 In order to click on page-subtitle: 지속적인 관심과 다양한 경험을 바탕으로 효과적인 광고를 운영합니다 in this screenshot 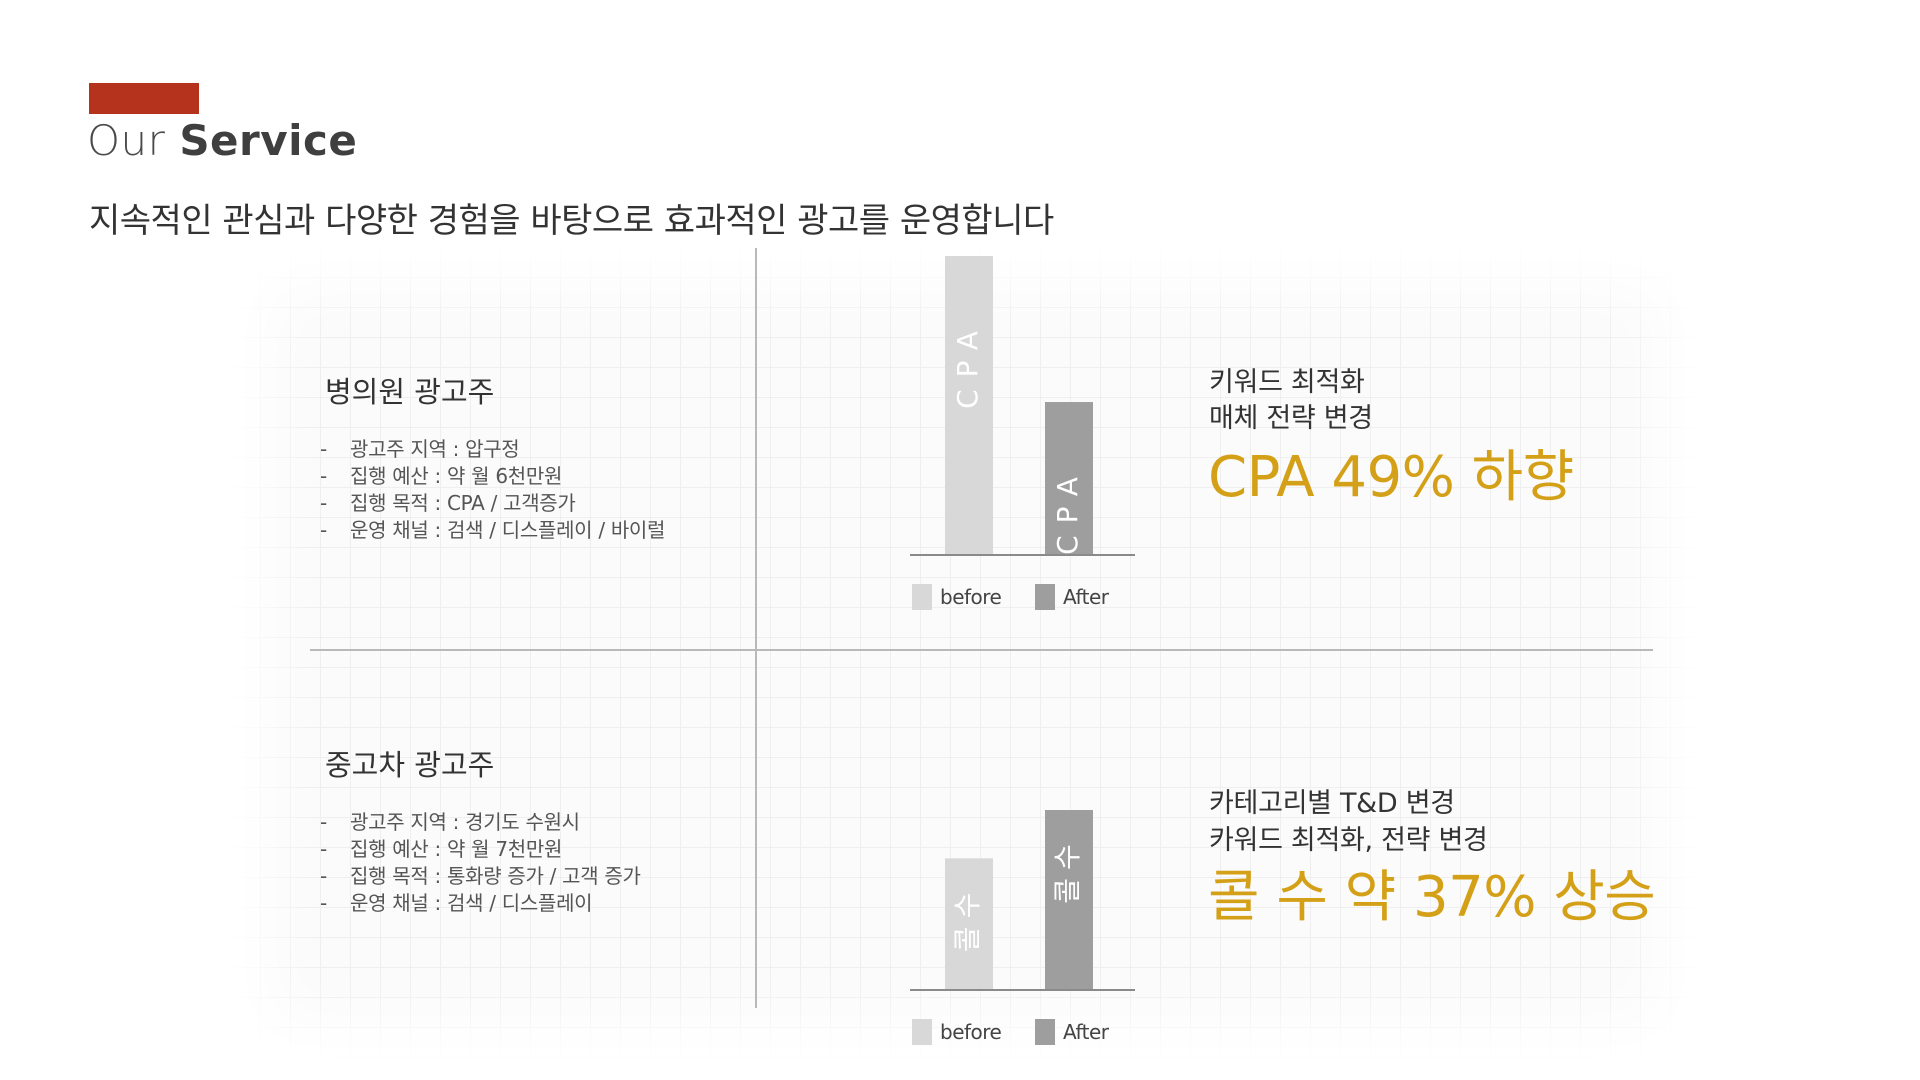, I will do `click(571, 221)`.